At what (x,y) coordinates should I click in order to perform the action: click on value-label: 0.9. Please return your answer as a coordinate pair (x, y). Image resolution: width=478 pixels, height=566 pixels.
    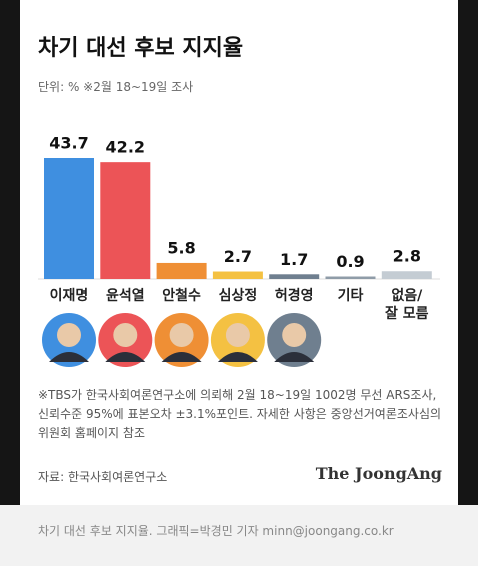
    Looking at the image, I should click on (350, 261).